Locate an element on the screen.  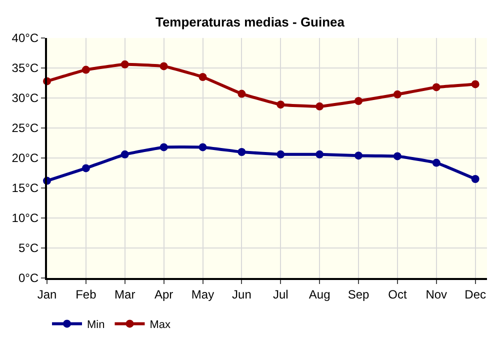
x-tick-label: Aug is located at coordinates (319, 294).